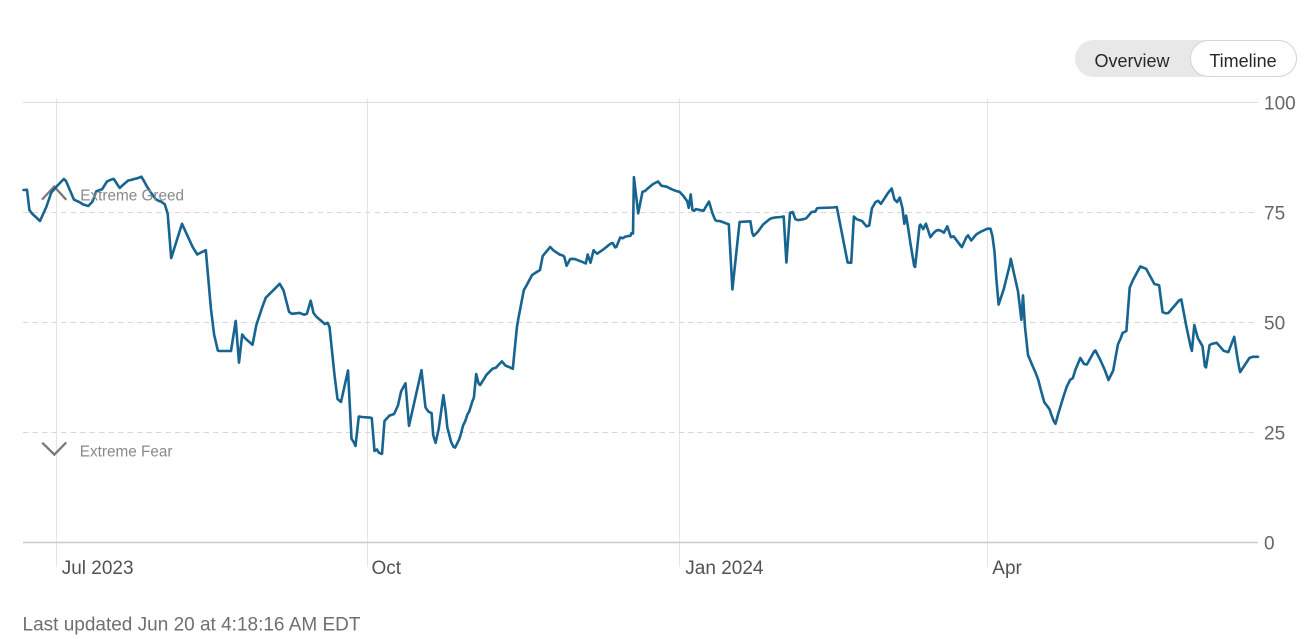 The height and width of the screenshot is (639, 1310). Describe the element at coordinates (1274, 433) in the screenshot. I see `svg-text: 25` at that location.